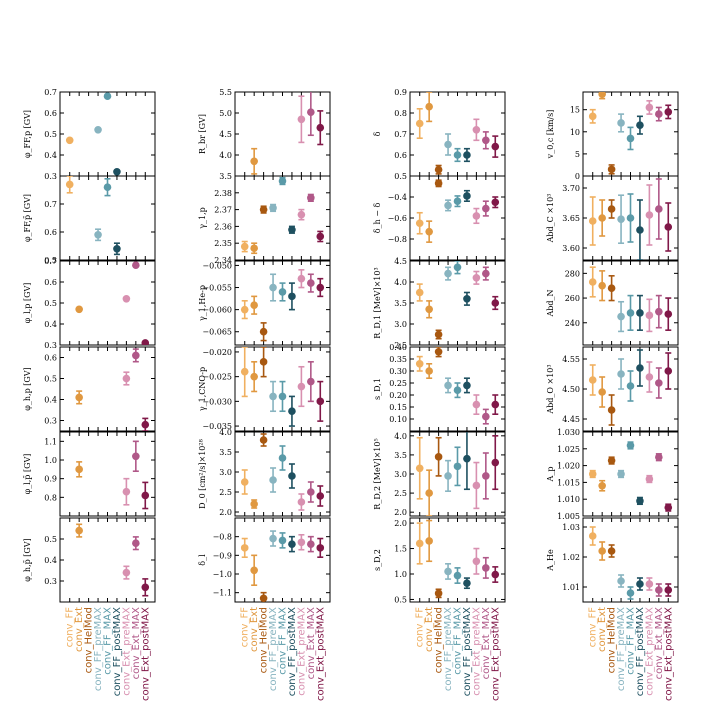 Image resolution: width=718 pixels, height=718 pixels. I want to click on y-axis-label: φ_h,p̄ [GV], so click(27, 559).